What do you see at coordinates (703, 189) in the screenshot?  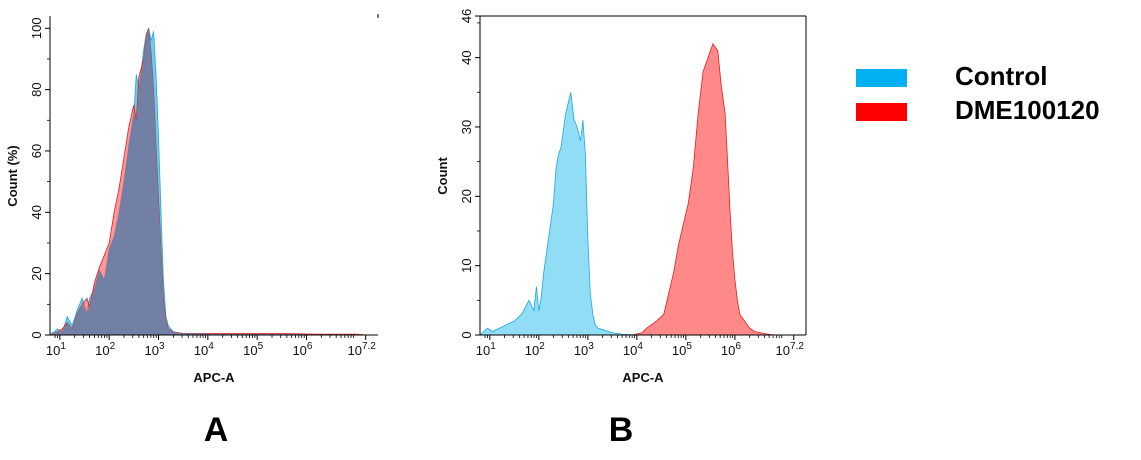 I see `panel-b-series-dme100120` at bounding box center [703, 189].